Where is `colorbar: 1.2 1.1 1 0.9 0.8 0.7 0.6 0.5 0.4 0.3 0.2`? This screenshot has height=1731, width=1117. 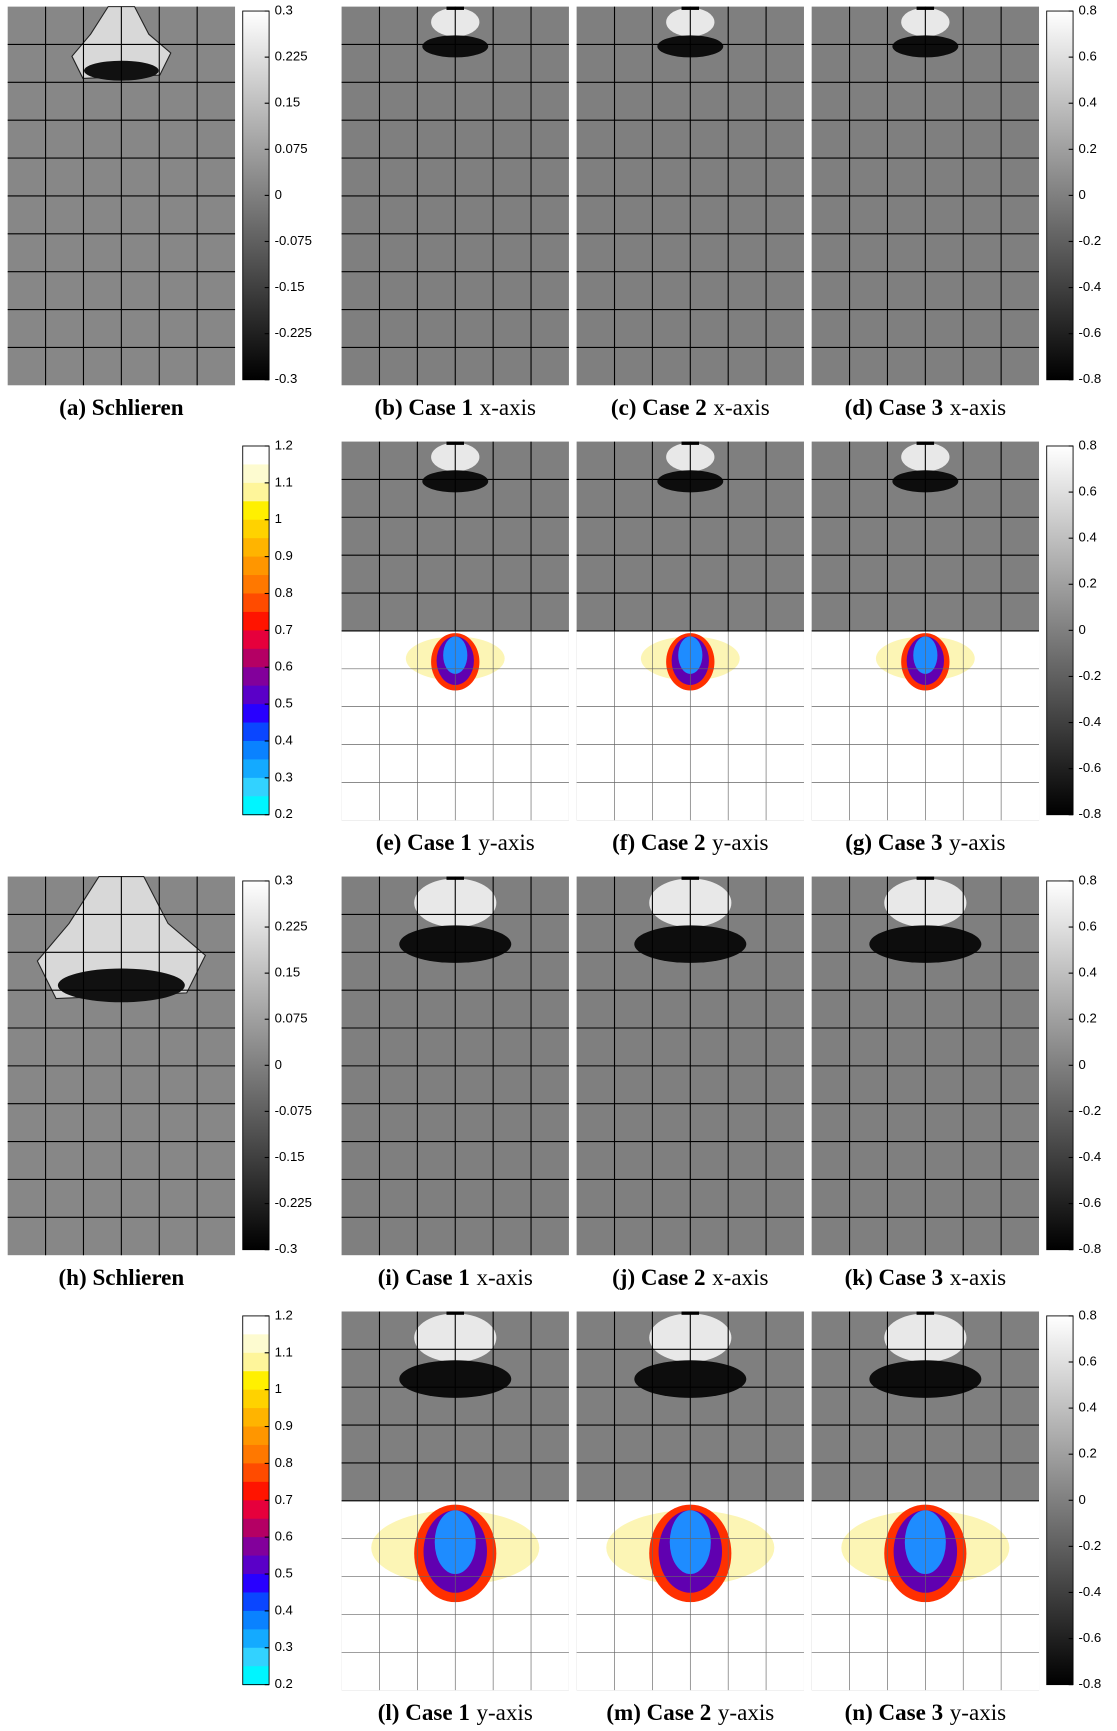 colorbar: 1.2 1.1 1 0.9 0.8 0.7 0.6 0.5 0.4 0.3 0.2 is located at coordinates (267, 629).